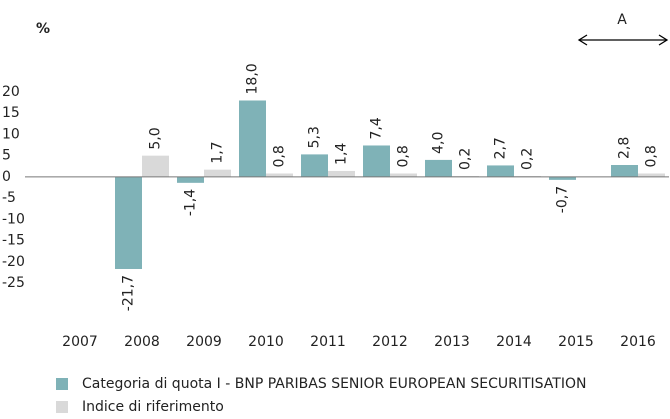 The width and height of the screenshot is (670, 419). I want to click on data-label: 2,7, so click(501, 148).